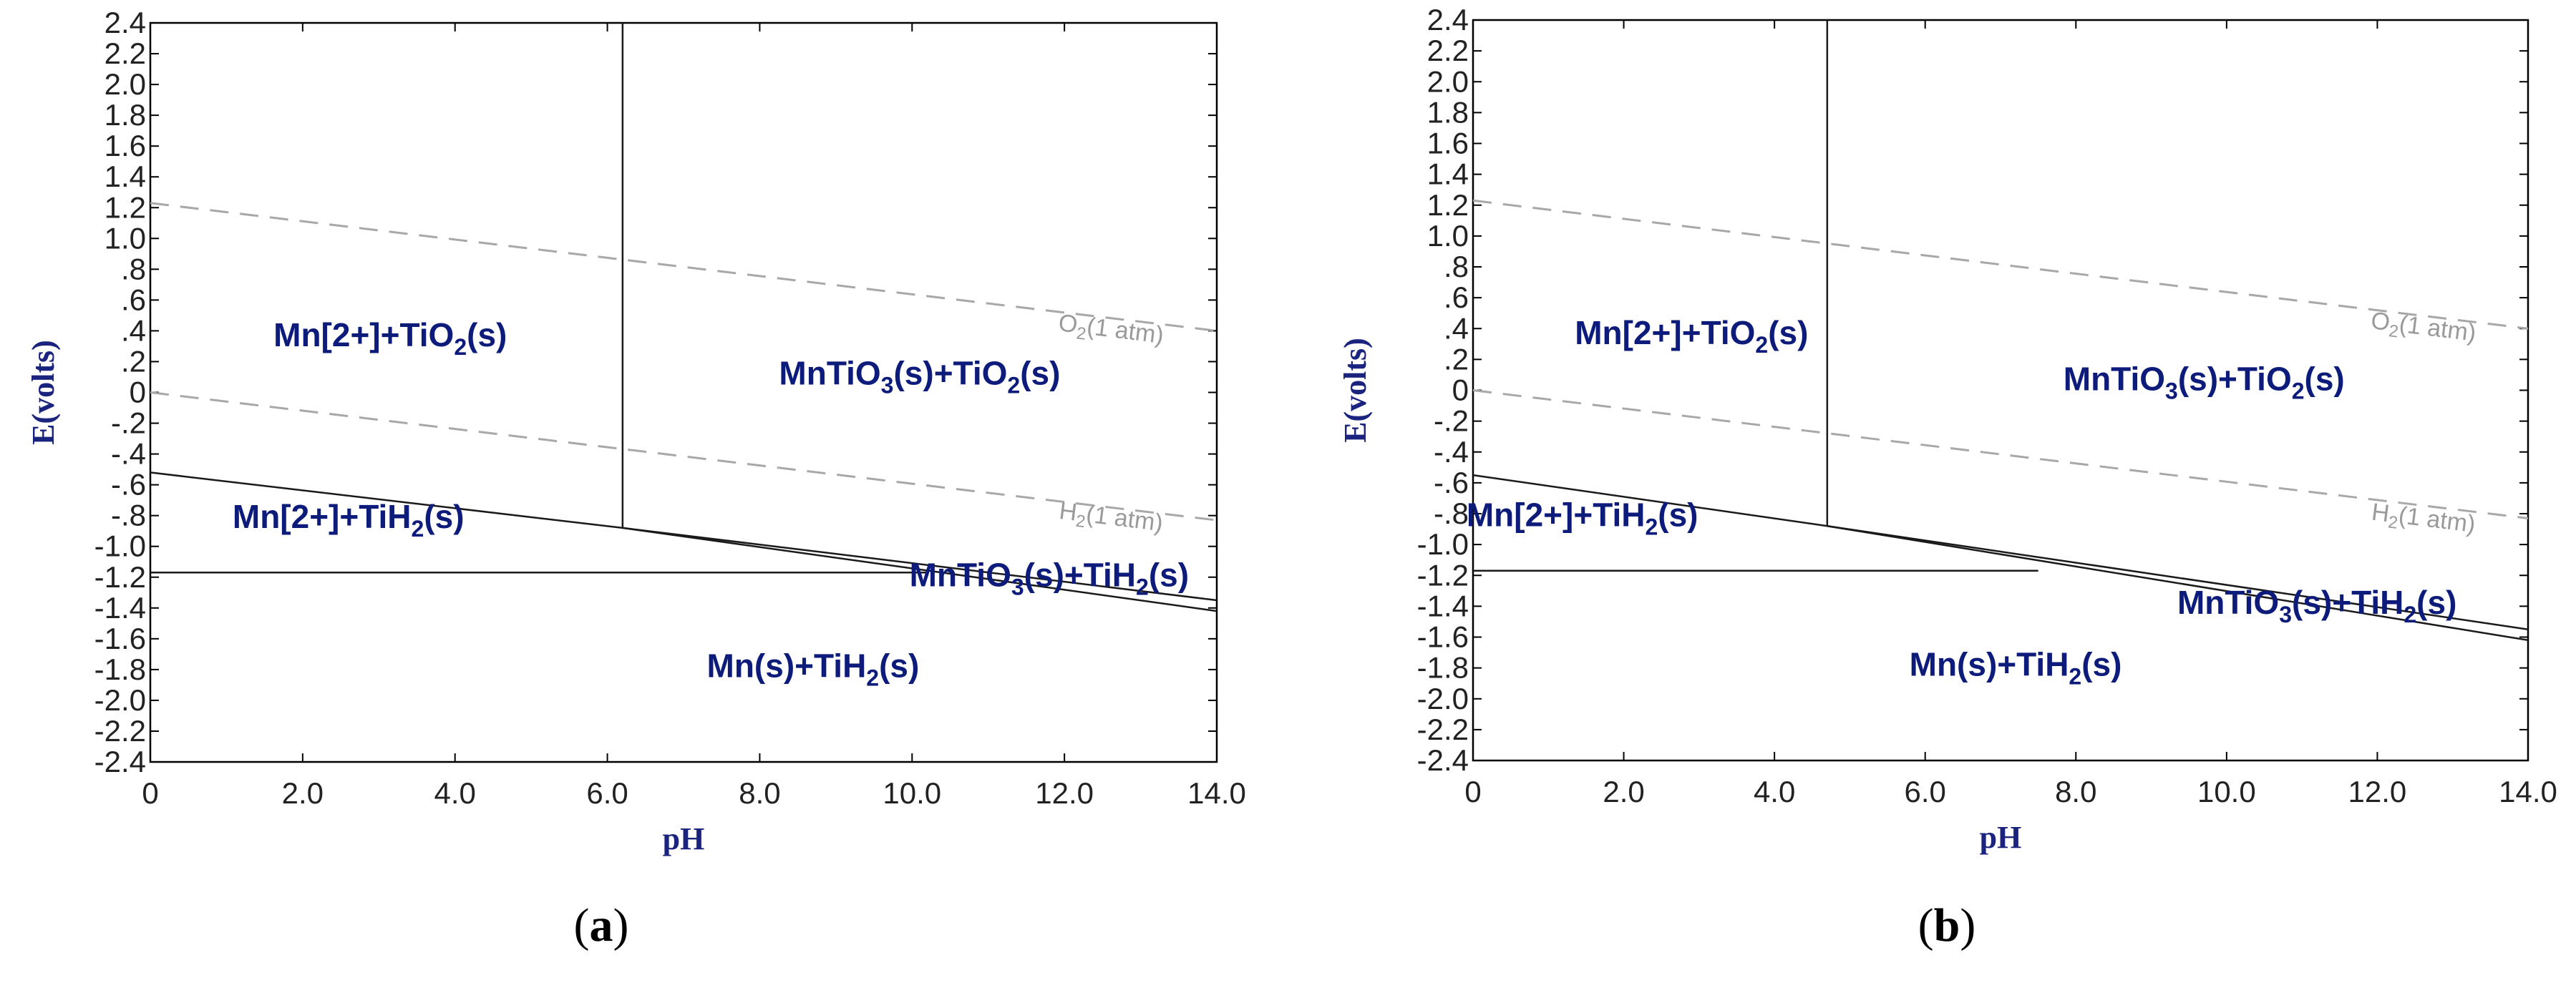  What do you see at coordinates (601, 925) in the screenshot?
I see `panel-label: (a)` at bounding box center [601, 925].